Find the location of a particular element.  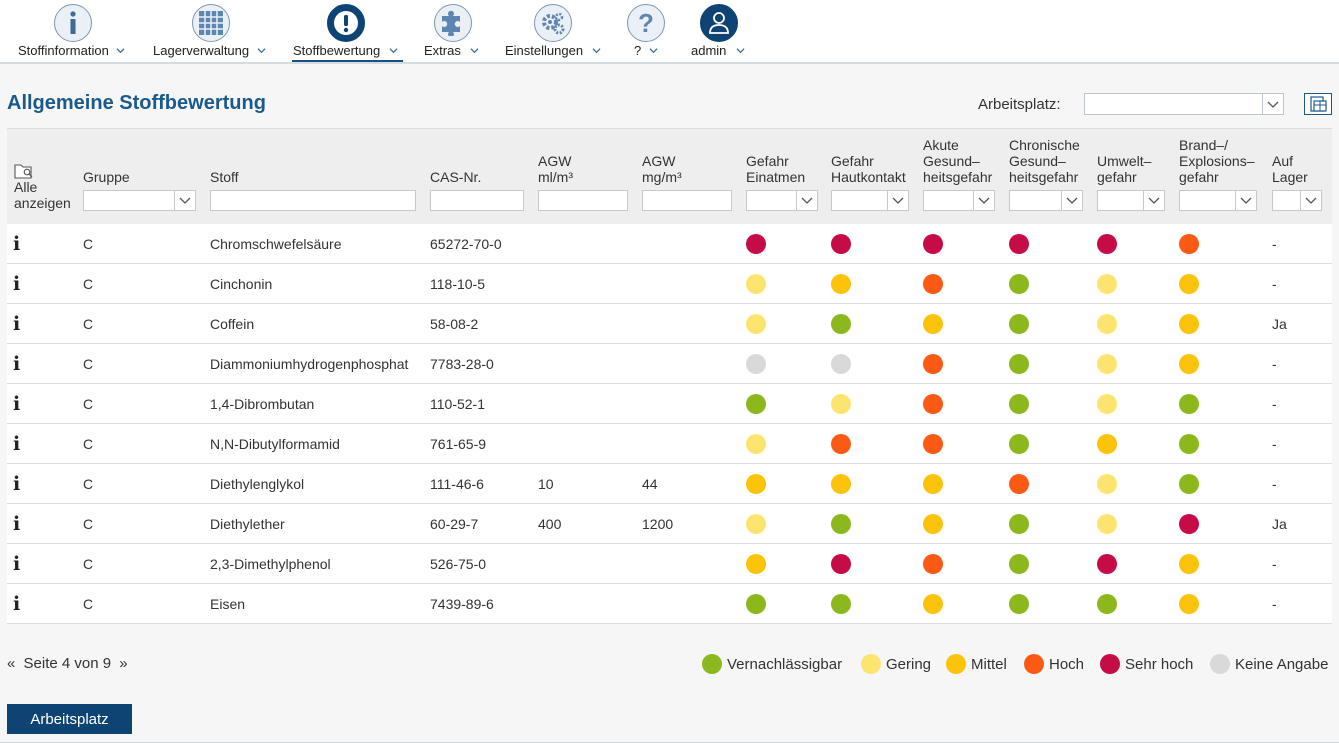

filter-chronisch-select is located at coordinates (1046, 200).